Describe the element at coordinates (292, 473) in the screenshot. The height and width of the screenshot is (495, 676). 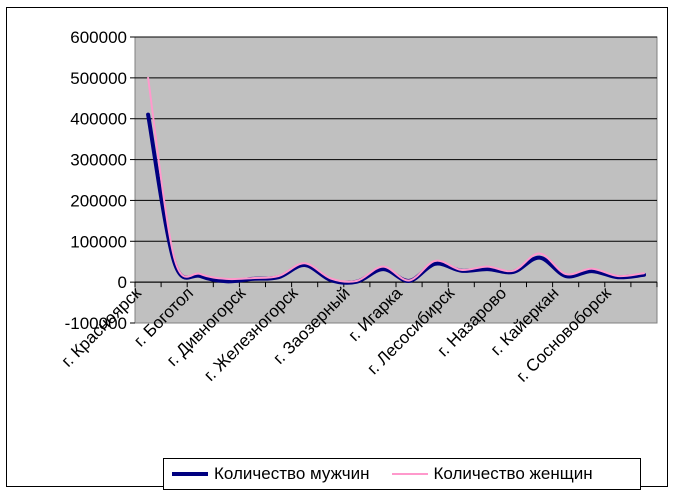
I see `legend-label-men: Количество мужчин` at that location.